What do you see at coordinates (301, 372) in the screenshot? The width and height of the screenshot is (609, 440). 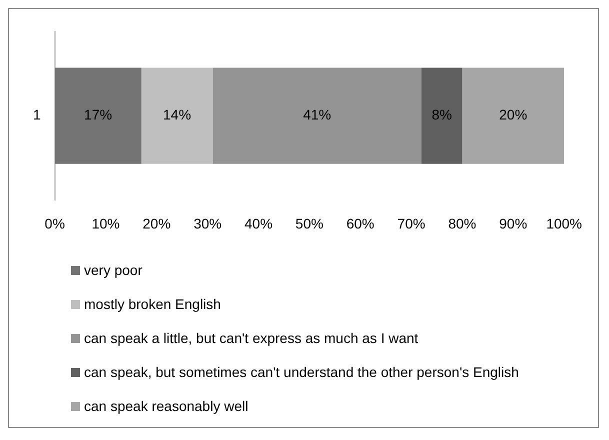 I see `legend-label: can speak, but sometimes can't understand the other person's English` at bounding box center [301, 372].